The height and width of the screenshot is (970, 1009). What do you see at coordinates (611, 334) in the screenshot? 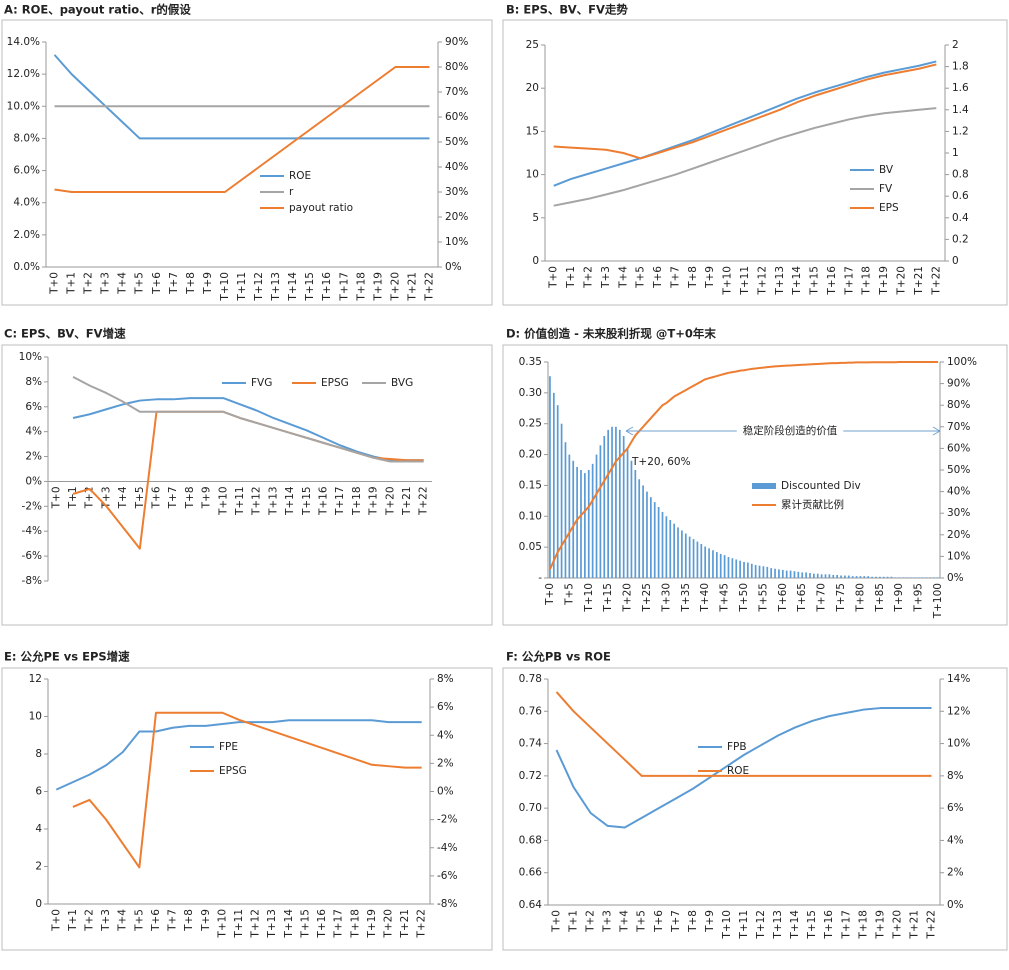
I see `chart-title: D: 价值创造 - 未来股利折现 @T+0年末` at bounding box center [611, 334].